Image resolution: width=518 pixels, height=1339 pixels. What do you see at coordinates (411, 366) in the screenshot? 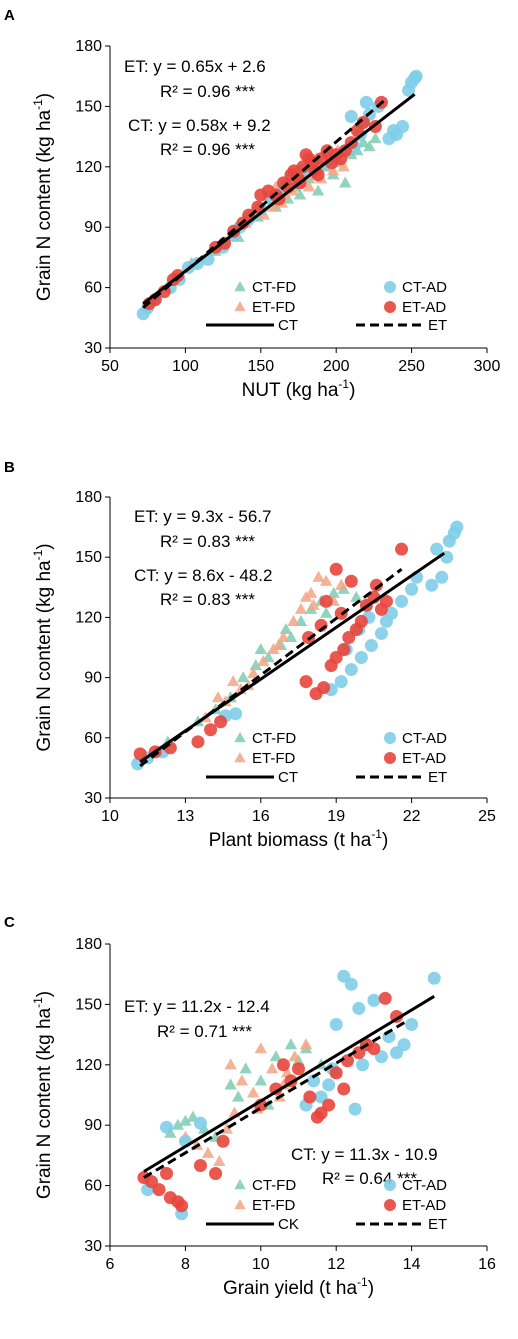
I see `x-tick-label: 250` at bounding box center [411, 366].